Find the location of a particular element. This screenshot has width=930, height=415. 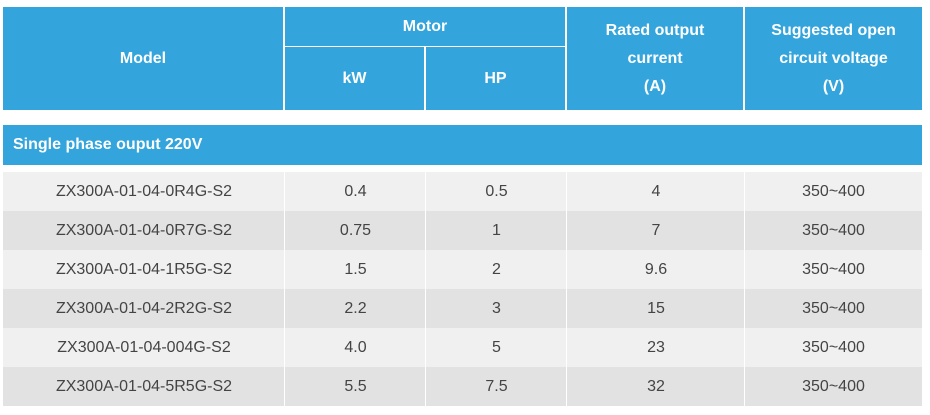

header-model-label: Model is located at coordinates (143, 58).